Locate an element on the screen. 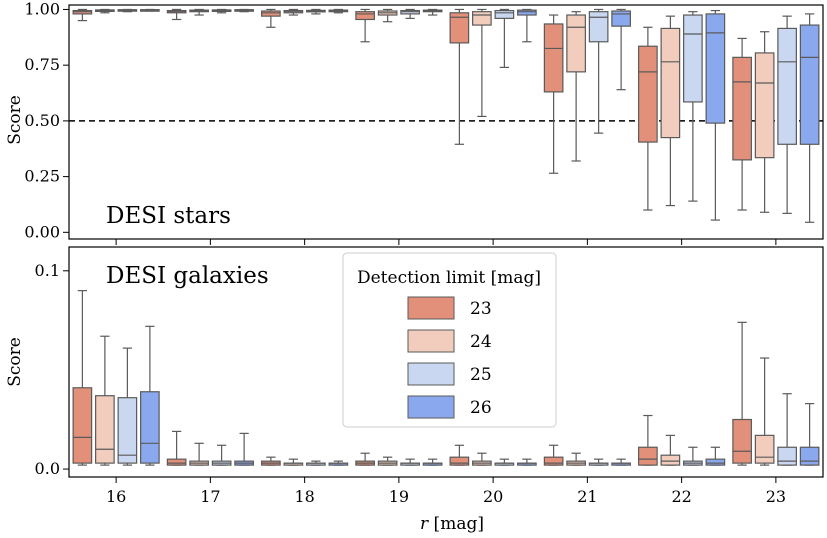 This screenshot has height=538, width=827. y-axis-label: Score is located at coordinates (15, 120).